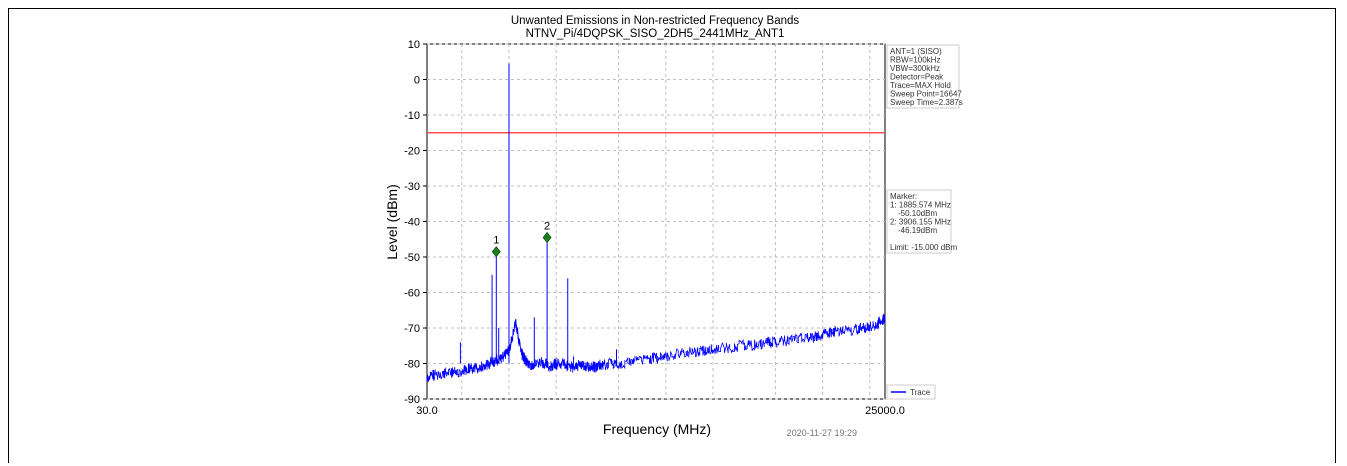 The image size is (1347, 466). What do you see at coordinates (414, 45) in the screenshot?
I see `y-tick-label: 10` at bounding box center [414, 45].